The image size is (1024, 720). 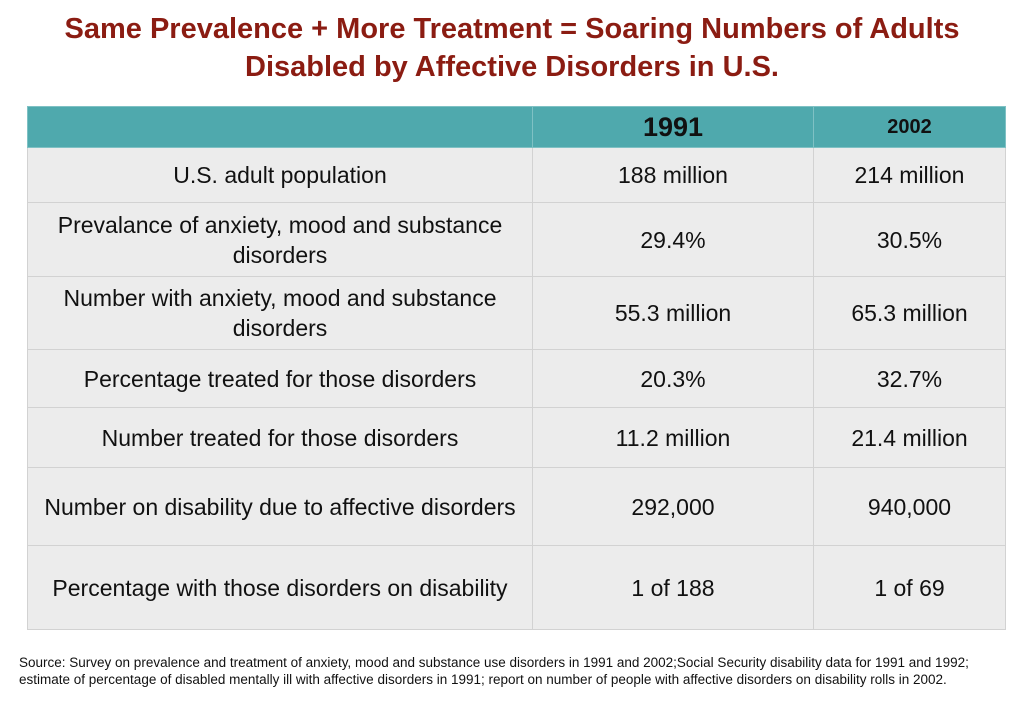 What do you see at coordinates (512, 67) in the screenshot?
I see `title-line-2: Disabled by Affective Disorders in U.S.` at bounding box center [512, 67].